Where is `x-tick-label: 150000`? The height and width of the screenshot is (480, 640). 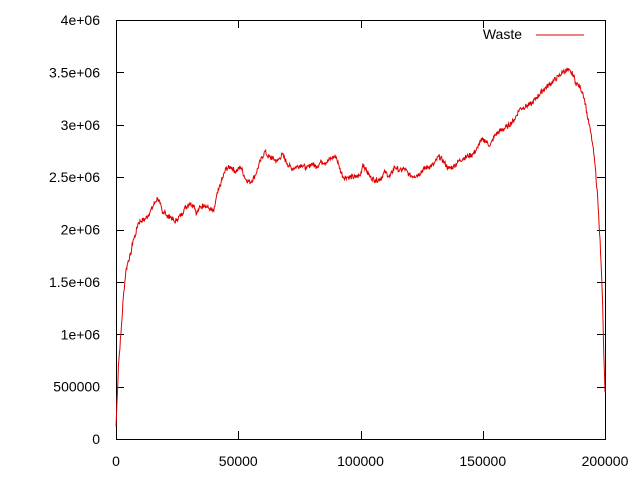
x-tick-label: 150000 is located at coordinates (482, 461).